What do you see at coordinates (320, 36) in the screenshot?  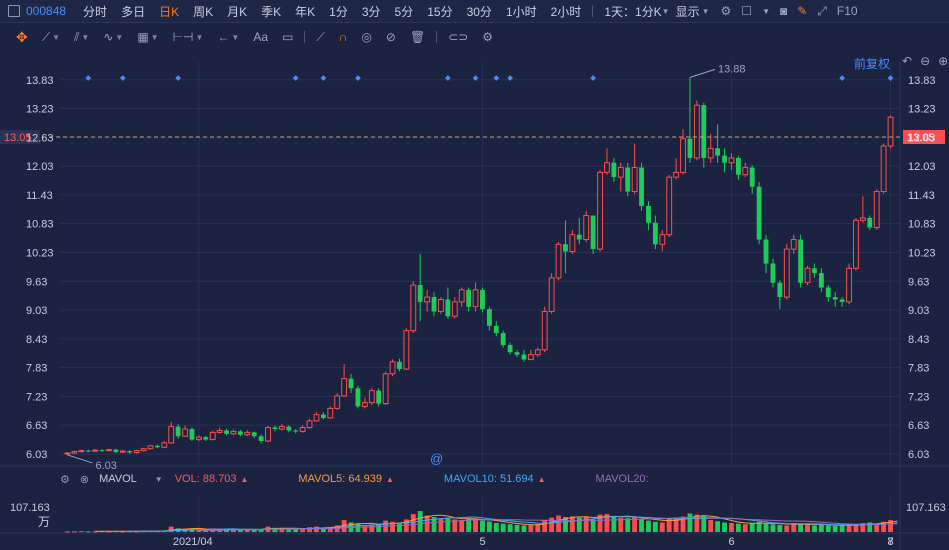 I see `ruler-icon: ⟋` at bounding box center [320, 36].